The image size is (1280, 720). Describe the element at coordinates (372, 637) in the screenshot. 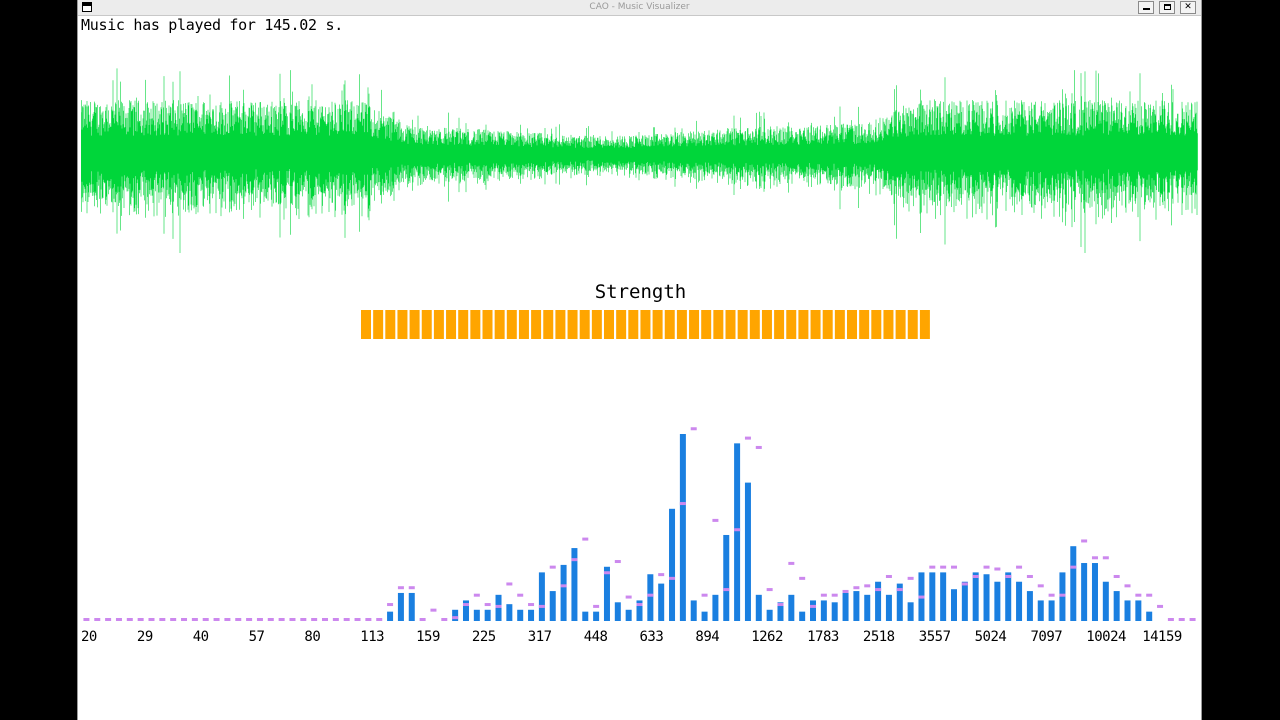

I see `frequency-tick-label: 113` at that location.